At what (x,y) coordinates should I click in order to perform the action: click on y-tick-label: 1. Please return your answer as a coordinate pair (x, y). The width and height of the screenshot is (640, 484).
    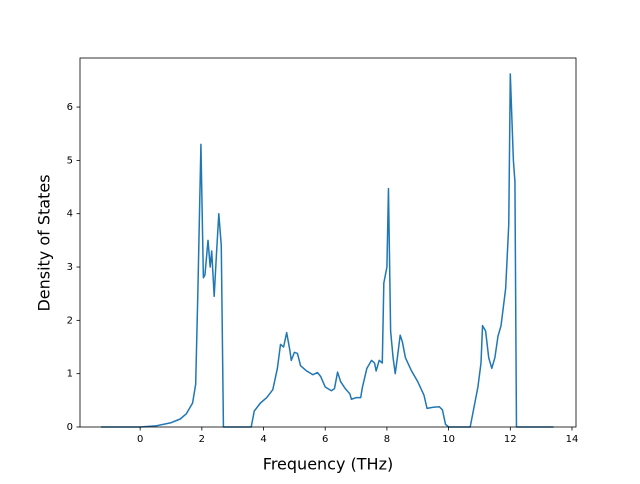
    Looking at the image, I should click on (70, 374).